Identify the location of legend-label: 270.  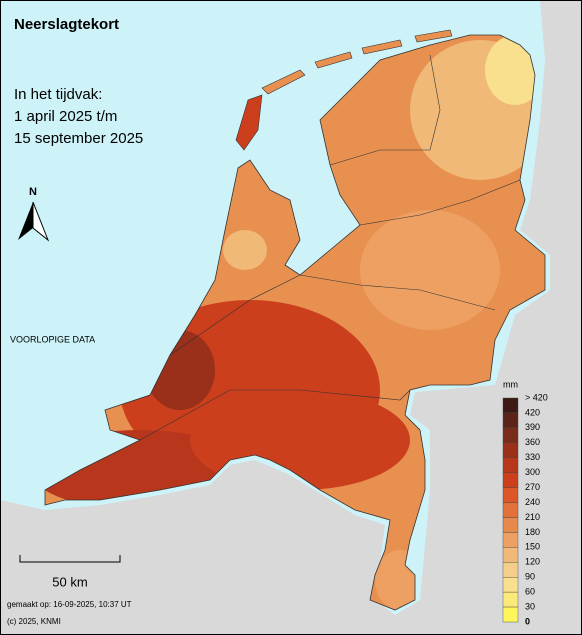
(532, 487).